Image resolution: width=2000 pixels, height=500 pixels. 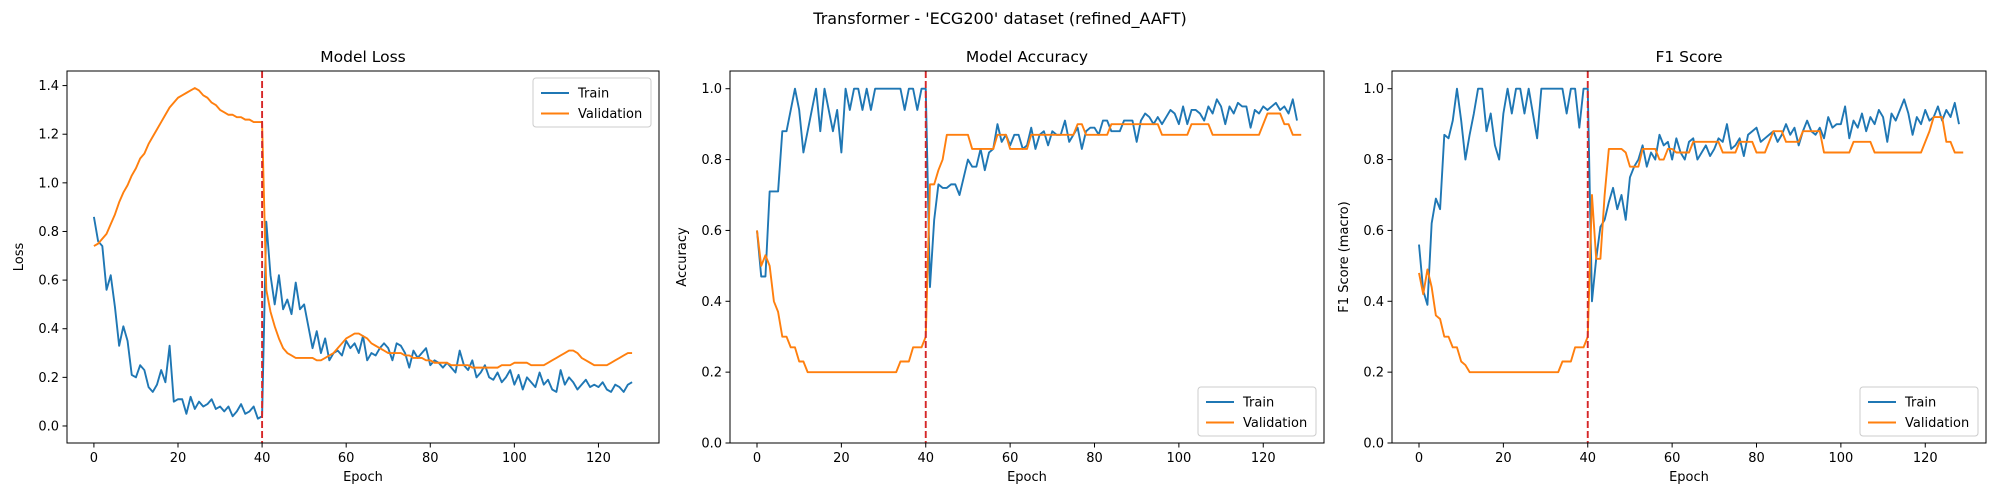 What do you see at coordinates (1344, 256) in the screenshot?
I see `y-axis-label: F1 Score (macro)` at bounding box center [1344, 256].